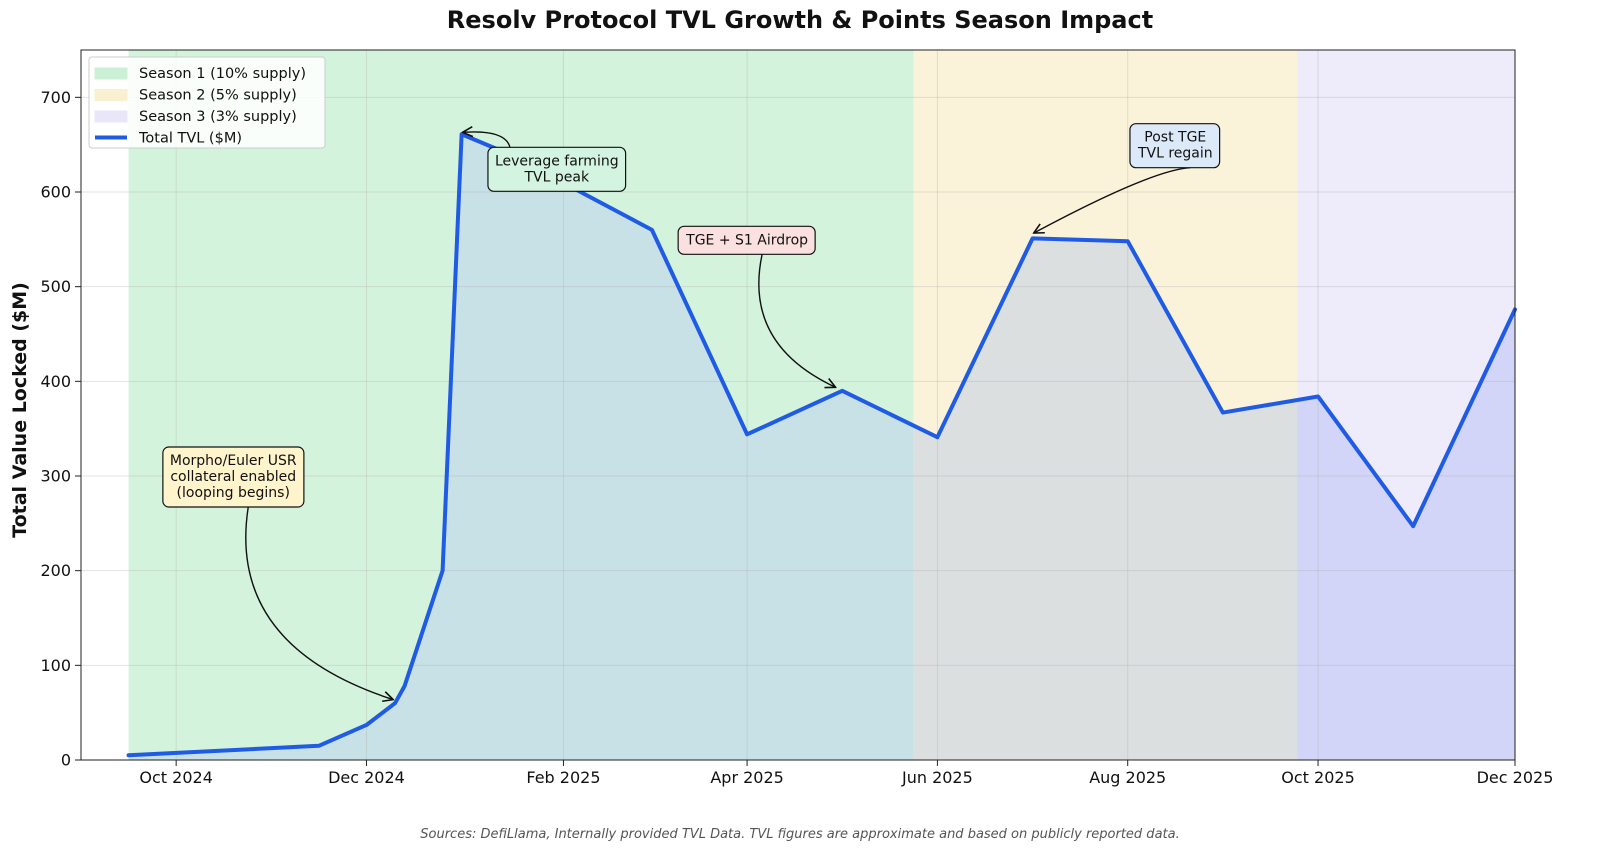  I want to click on y-tick-label: 300, so click(55, 476).